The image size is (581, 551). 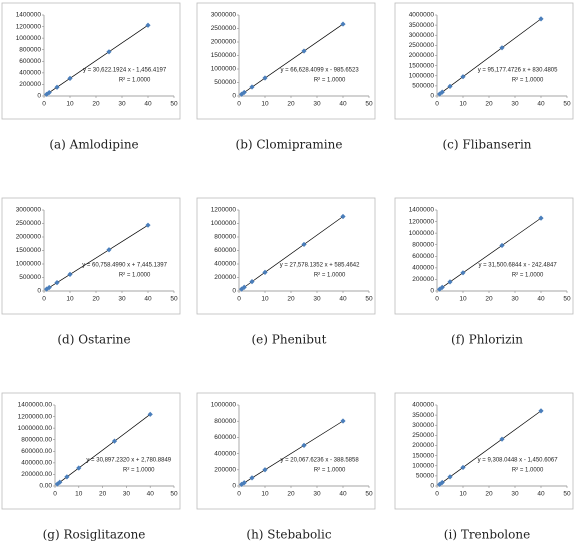 What do you see at coordinates (124, 266) in the screenshot?
I see `equation: y = 60,758.4990 x + 7,445.1397` at bounding box center [124, 266].